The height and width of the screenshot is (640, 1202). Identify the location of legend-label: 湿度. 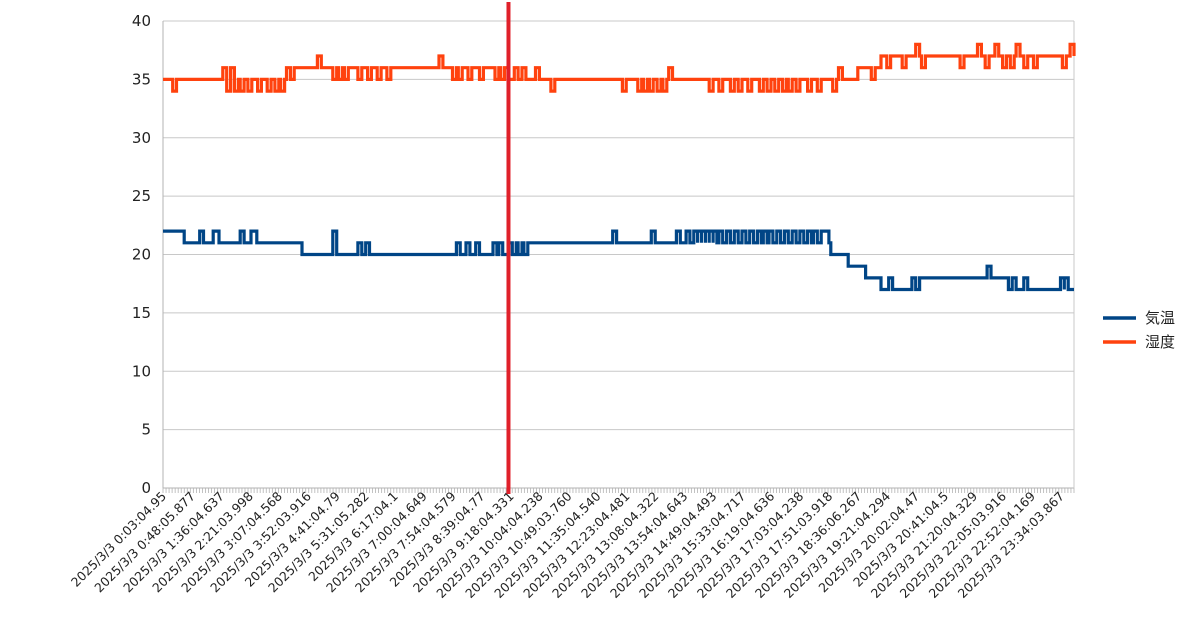
(1160, 342).